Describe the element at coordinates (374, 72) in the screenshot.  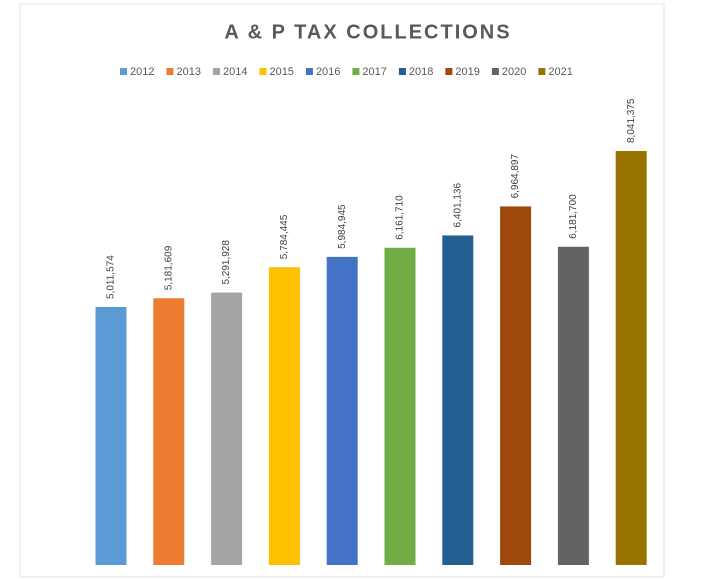
I see `legend-label: 2017` at that location.